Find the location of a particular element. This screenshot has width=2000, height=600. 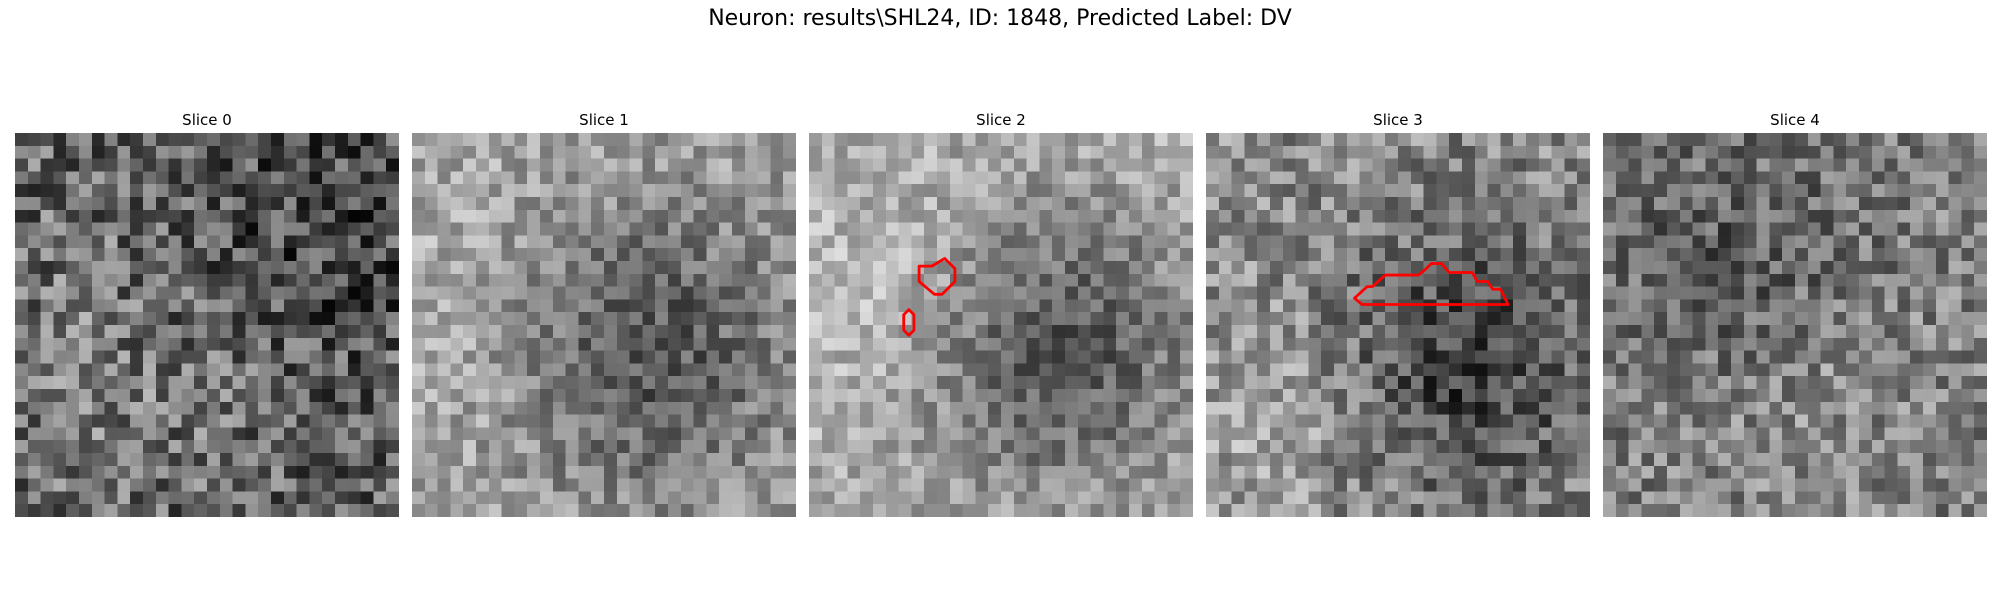

slice-title: Slice 1 is located at coordinates (604, 122).